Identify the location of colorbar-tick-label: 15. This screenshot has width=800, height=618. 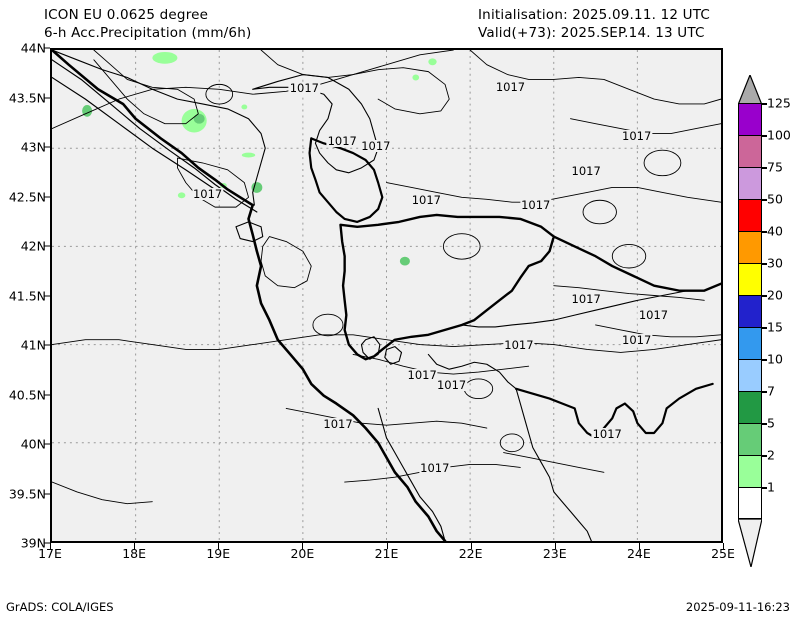
(775, 327).